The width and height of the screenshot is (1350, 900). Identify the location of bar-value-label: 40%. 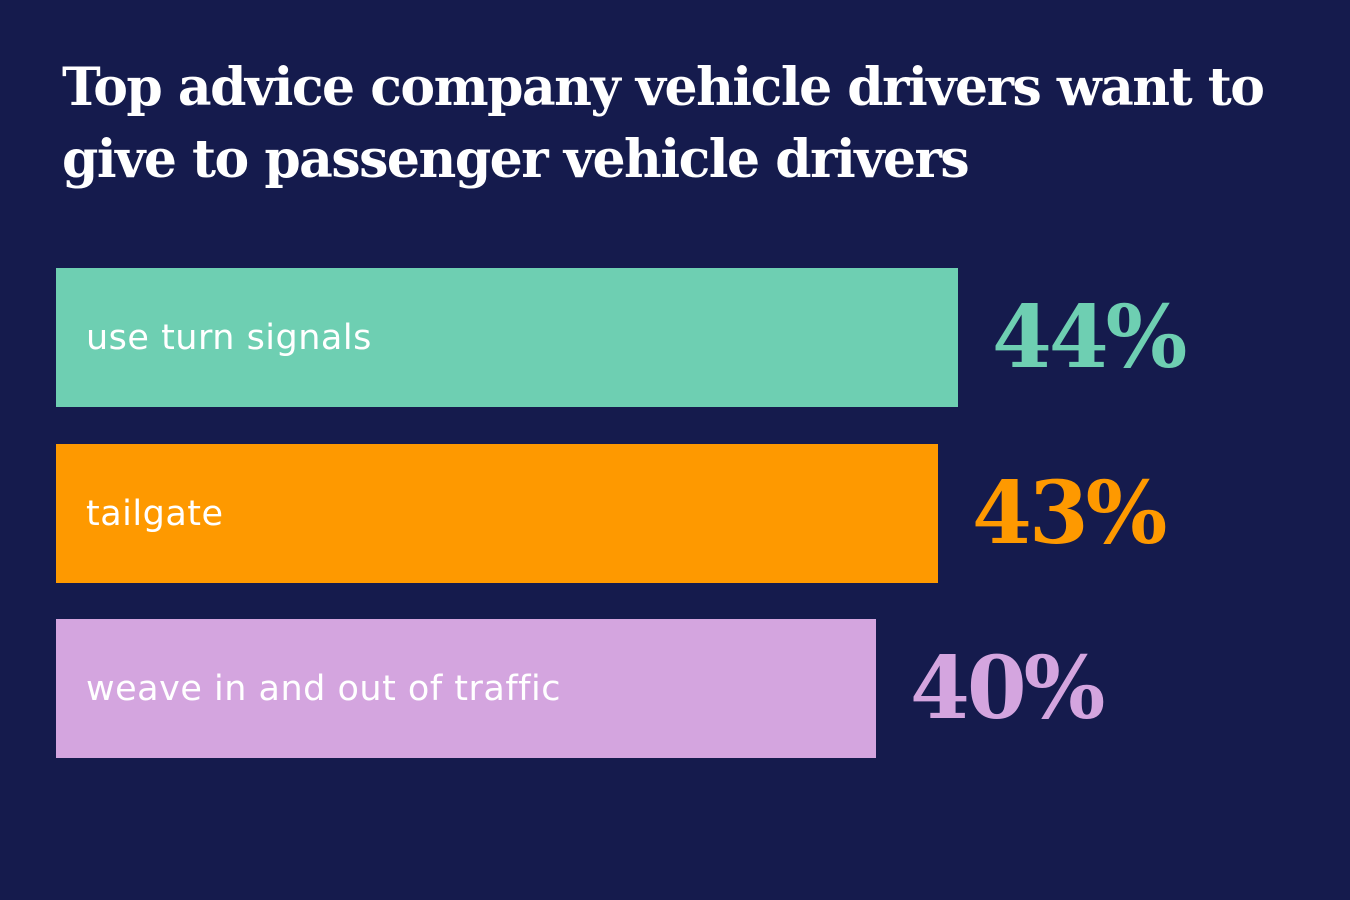
(1007, 688).